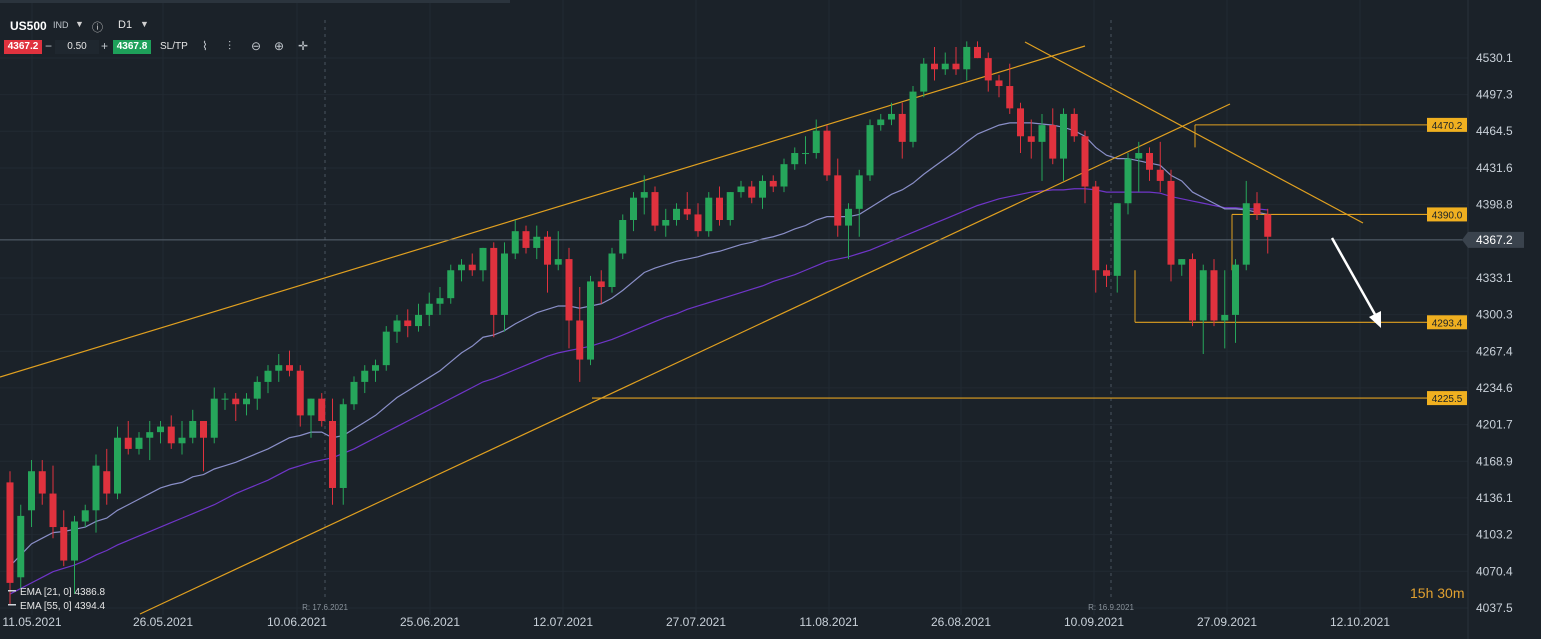  Describe the element at coordinates (1494, 608) in the screenshot. I see `y-tick-label: 4037.5` at that location.